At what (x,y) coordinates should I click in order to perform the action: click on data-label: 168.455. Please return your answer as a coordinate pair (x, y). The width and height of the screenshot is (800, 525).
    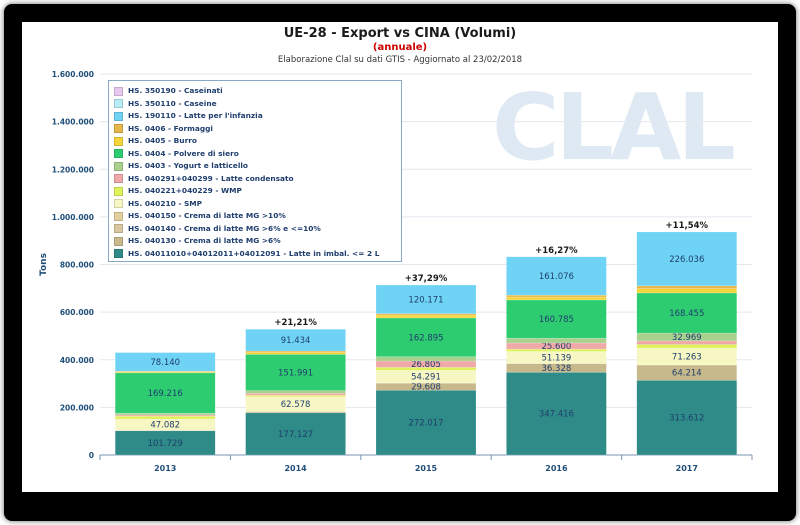
    Looking at the image, I should click on (686, 314).